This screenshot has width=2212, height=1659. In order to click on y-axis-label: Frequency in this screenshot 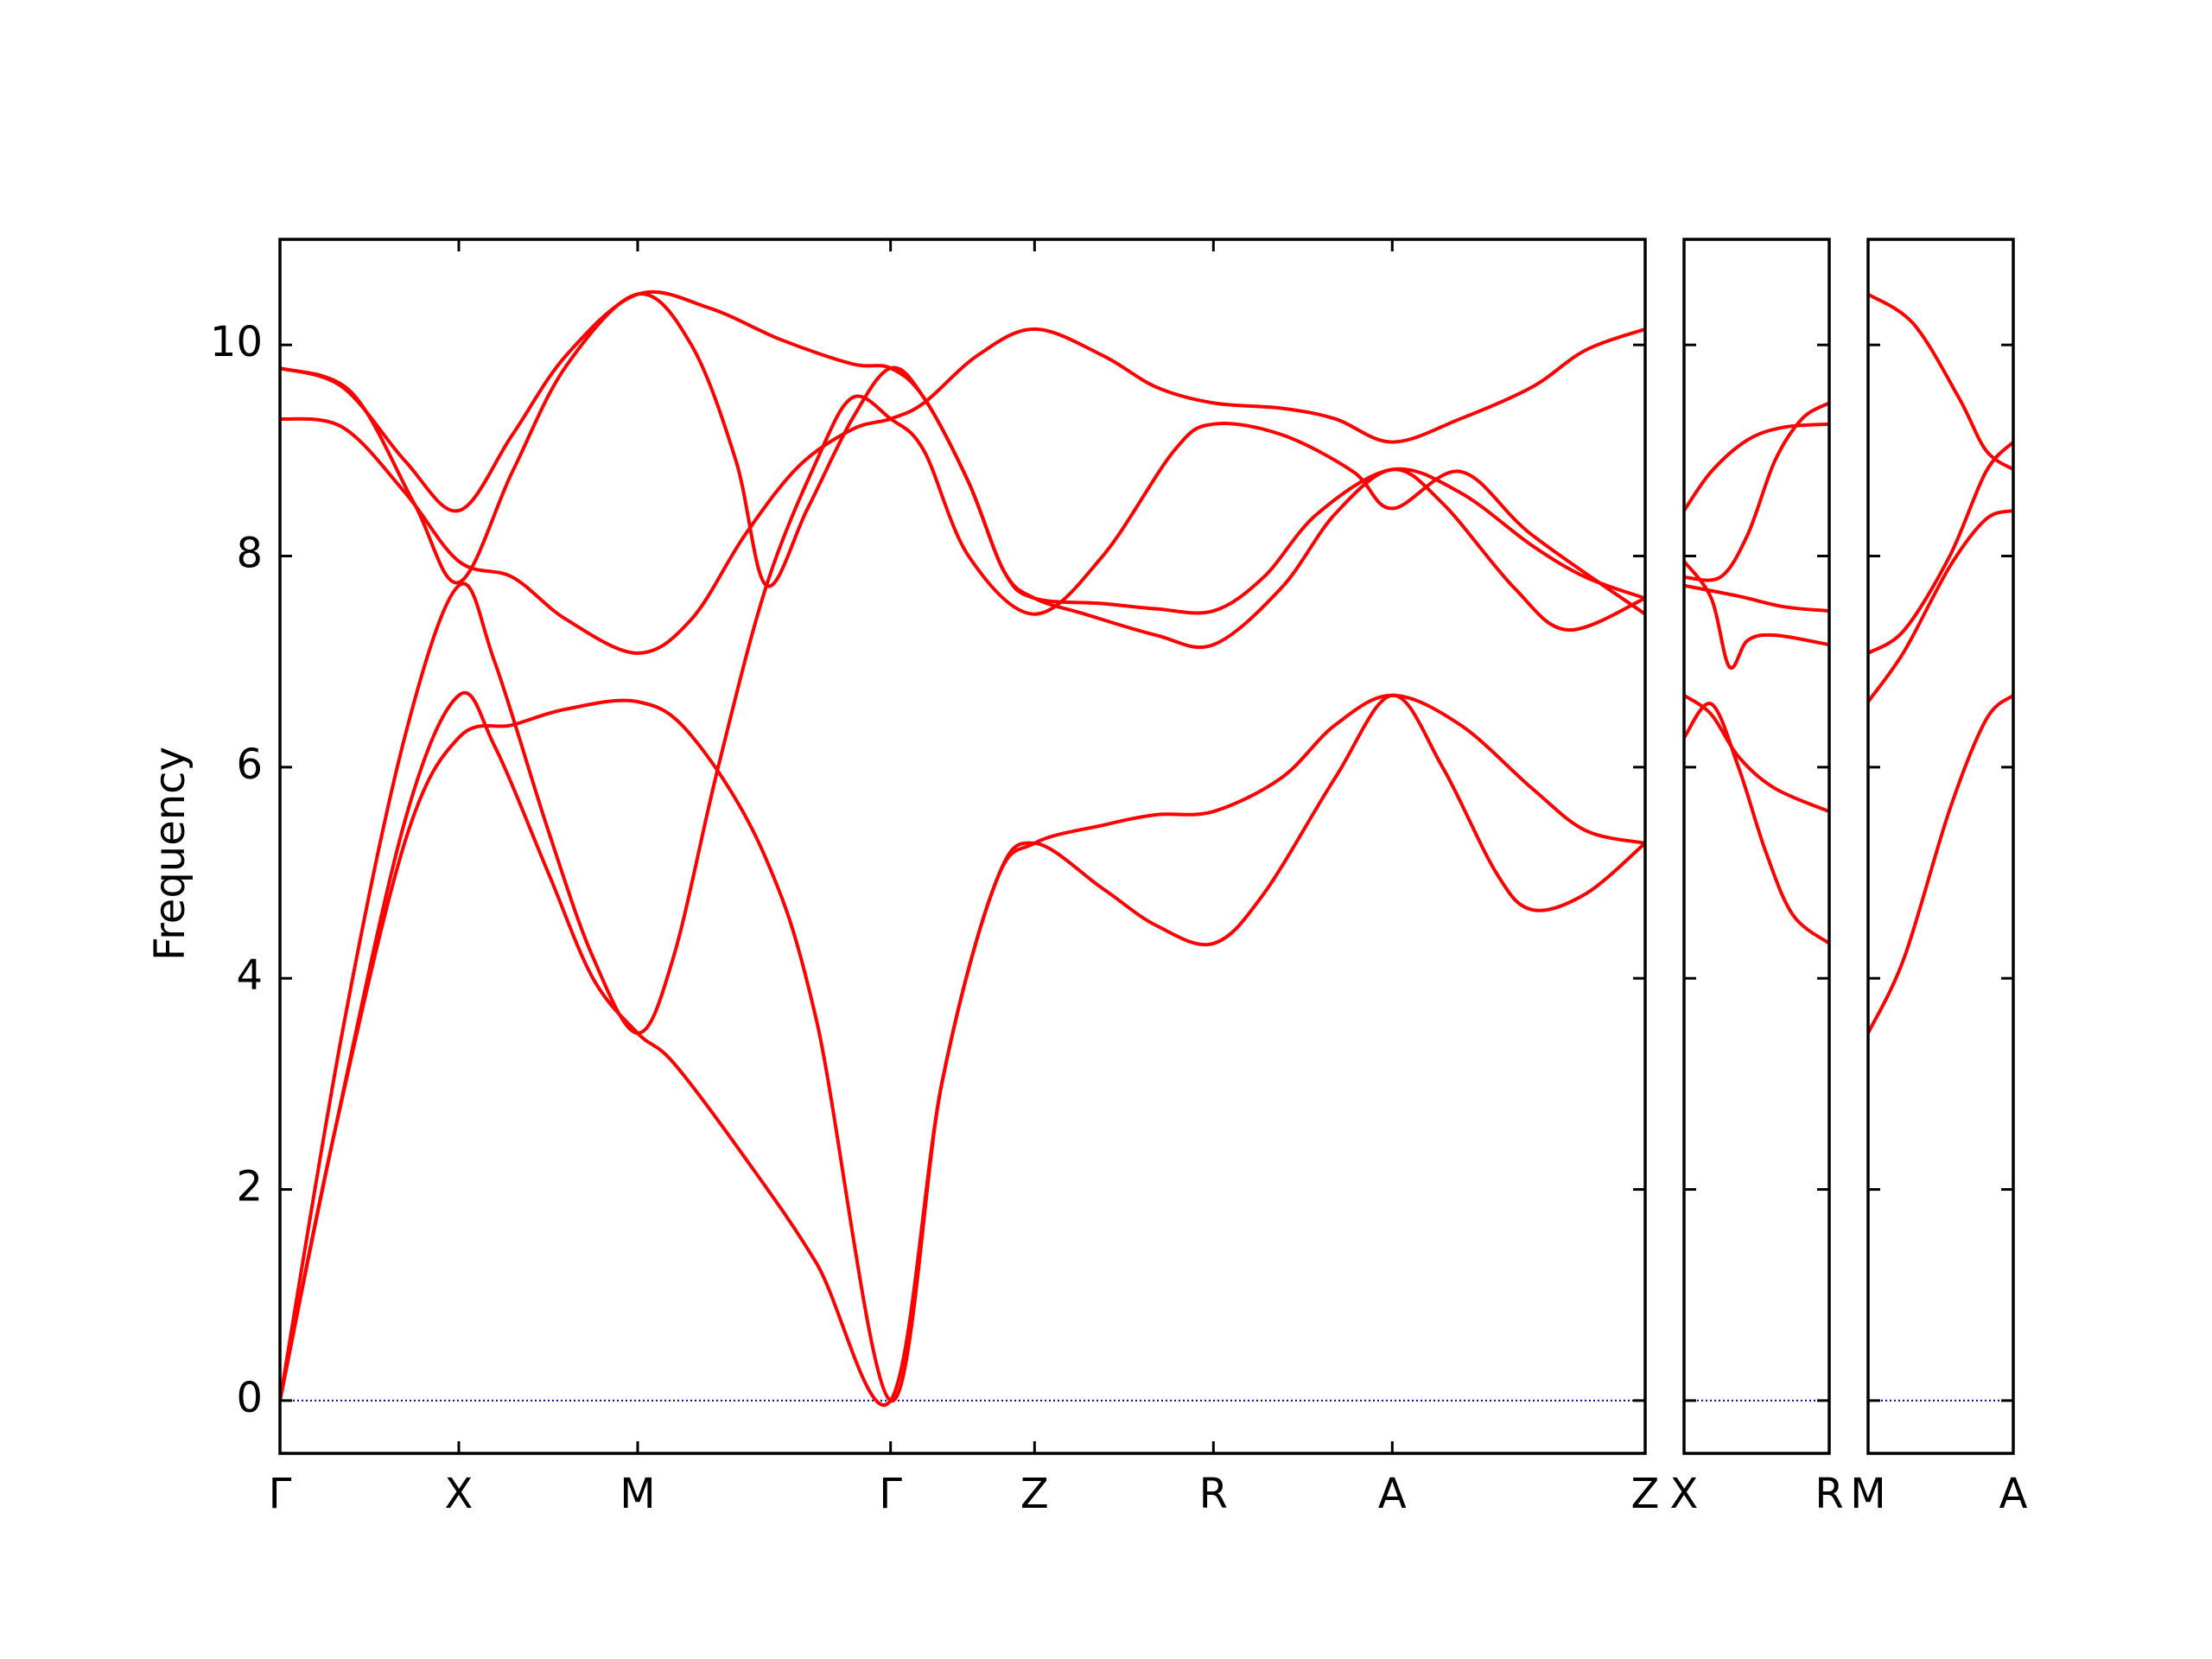, I will do `click(170, 854)`.